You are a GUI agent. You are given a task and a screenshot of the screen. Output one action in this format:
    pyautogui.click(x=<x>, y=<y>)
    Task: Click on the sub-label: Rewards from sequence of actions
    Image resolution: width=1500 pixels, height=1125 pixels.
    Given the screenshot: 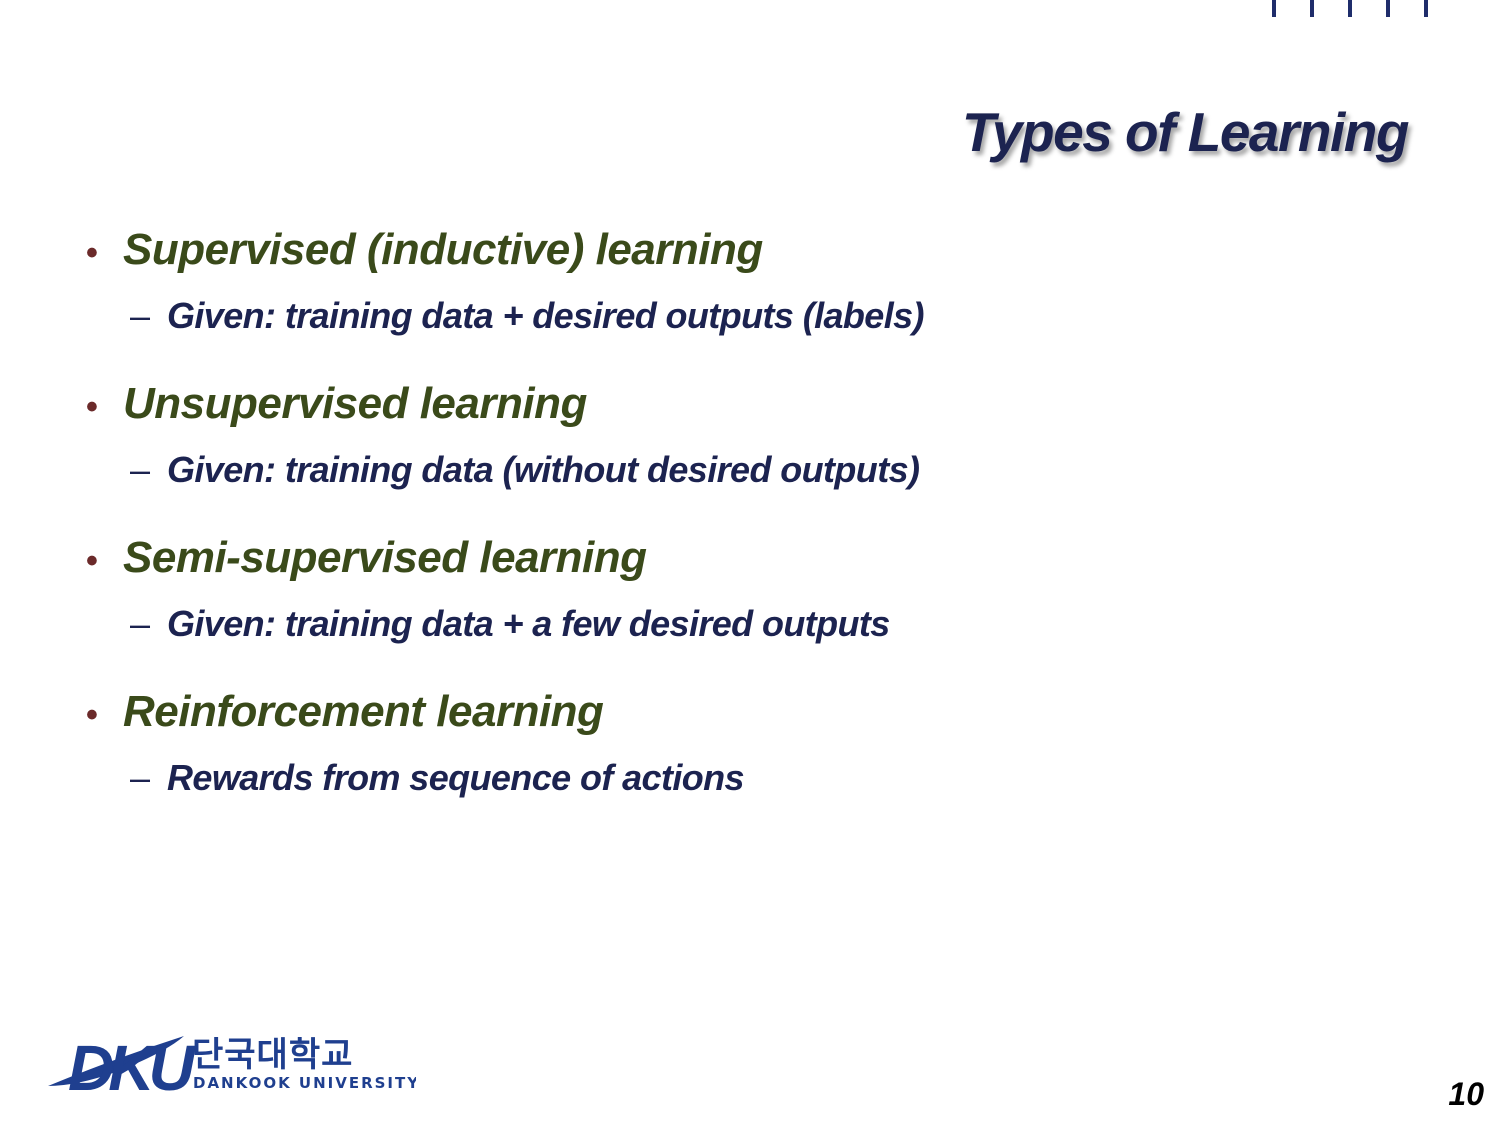 What is the action you would take?
    pyautogui.click(x=456, y=777)
    